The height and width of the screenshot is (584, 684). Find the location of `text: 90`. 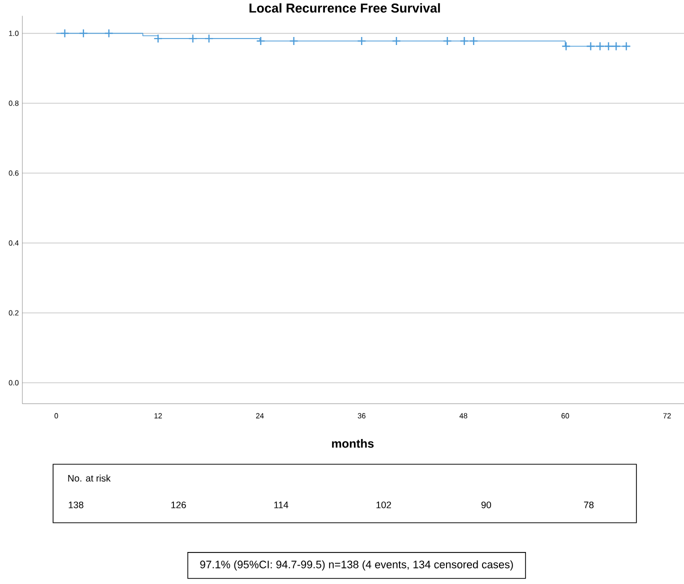

text: 90 is located at coordinates (486, 504).